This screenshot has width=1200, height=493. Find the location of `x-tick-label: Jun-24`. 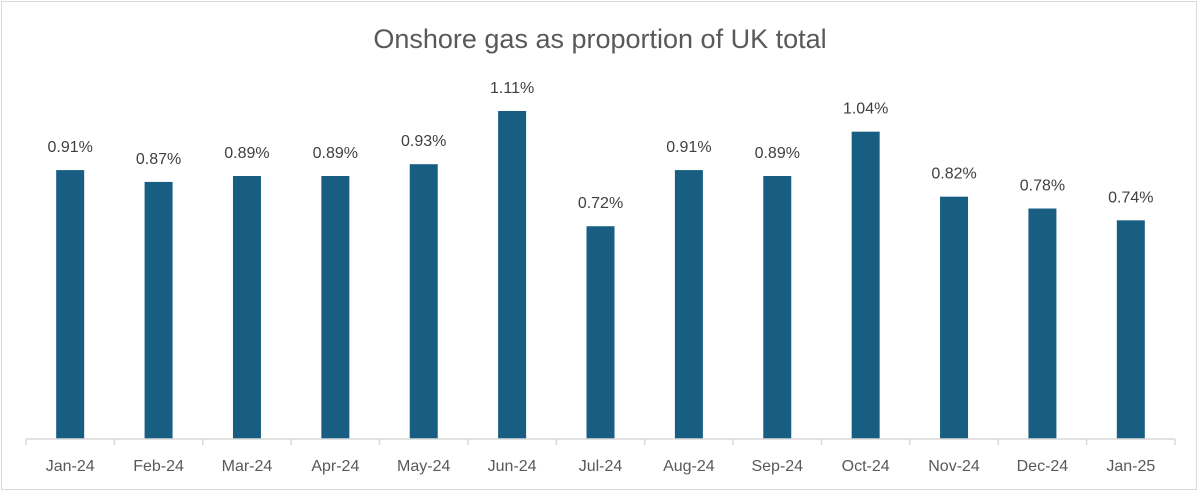

x-tick-label: Jun-24 is located at coordinates (512, 466).